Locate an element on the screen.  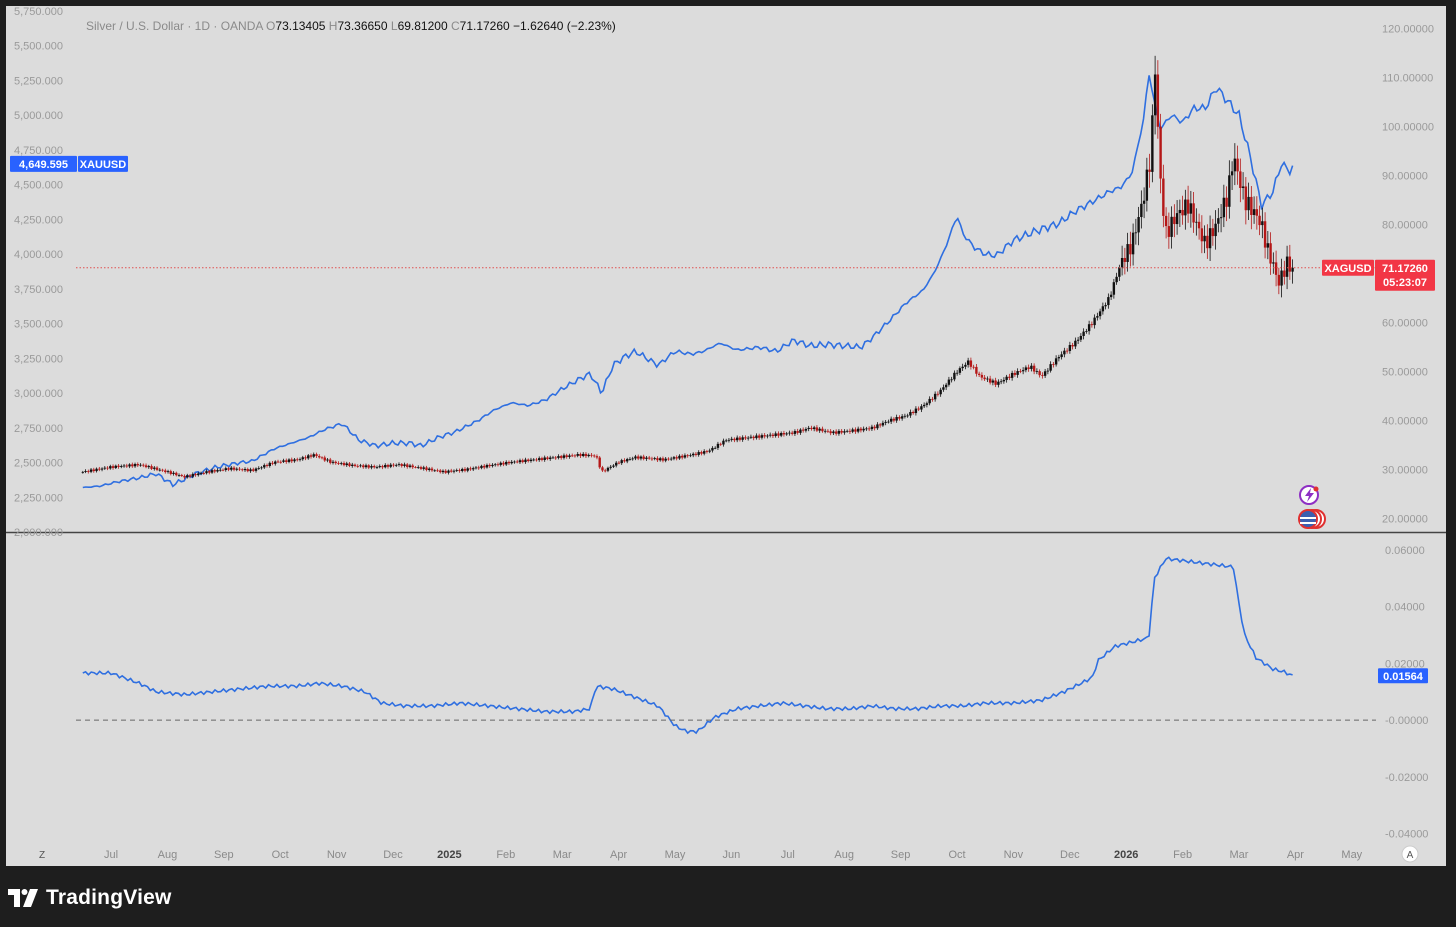
xagusd-countdown-text: 05:23:07 is located at coordinates (1405, 283).